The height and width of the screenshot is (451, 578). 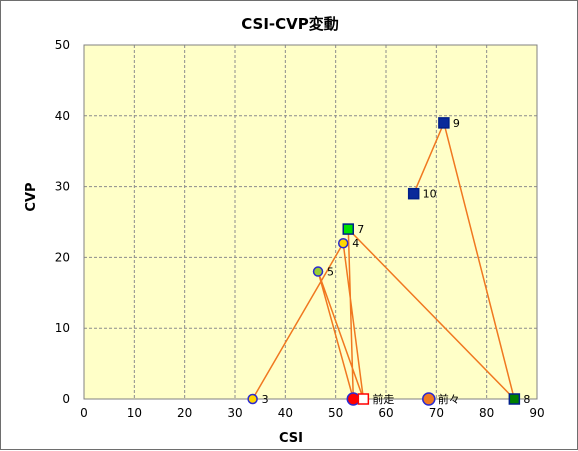 What do you see at coordinates (62, 328) in the screenshot?
I see `y-tick-label: 10` at bounding box center [62, 328].